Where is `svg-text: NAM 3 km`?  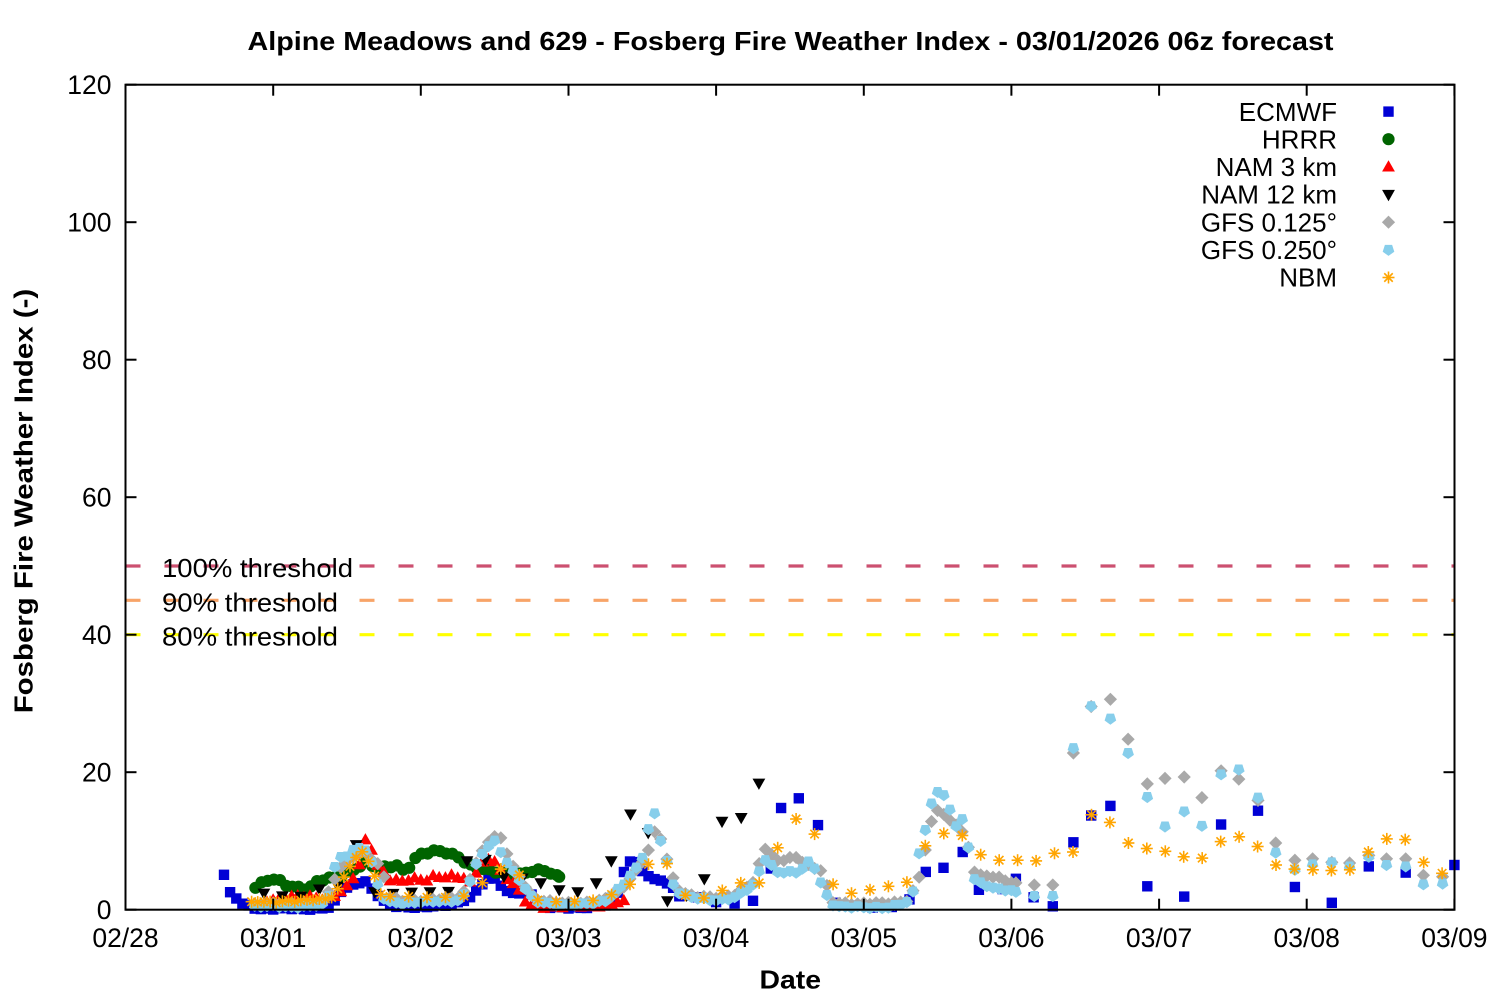
svg-text: NAM 3 km is located at coordinates (1276, 167).